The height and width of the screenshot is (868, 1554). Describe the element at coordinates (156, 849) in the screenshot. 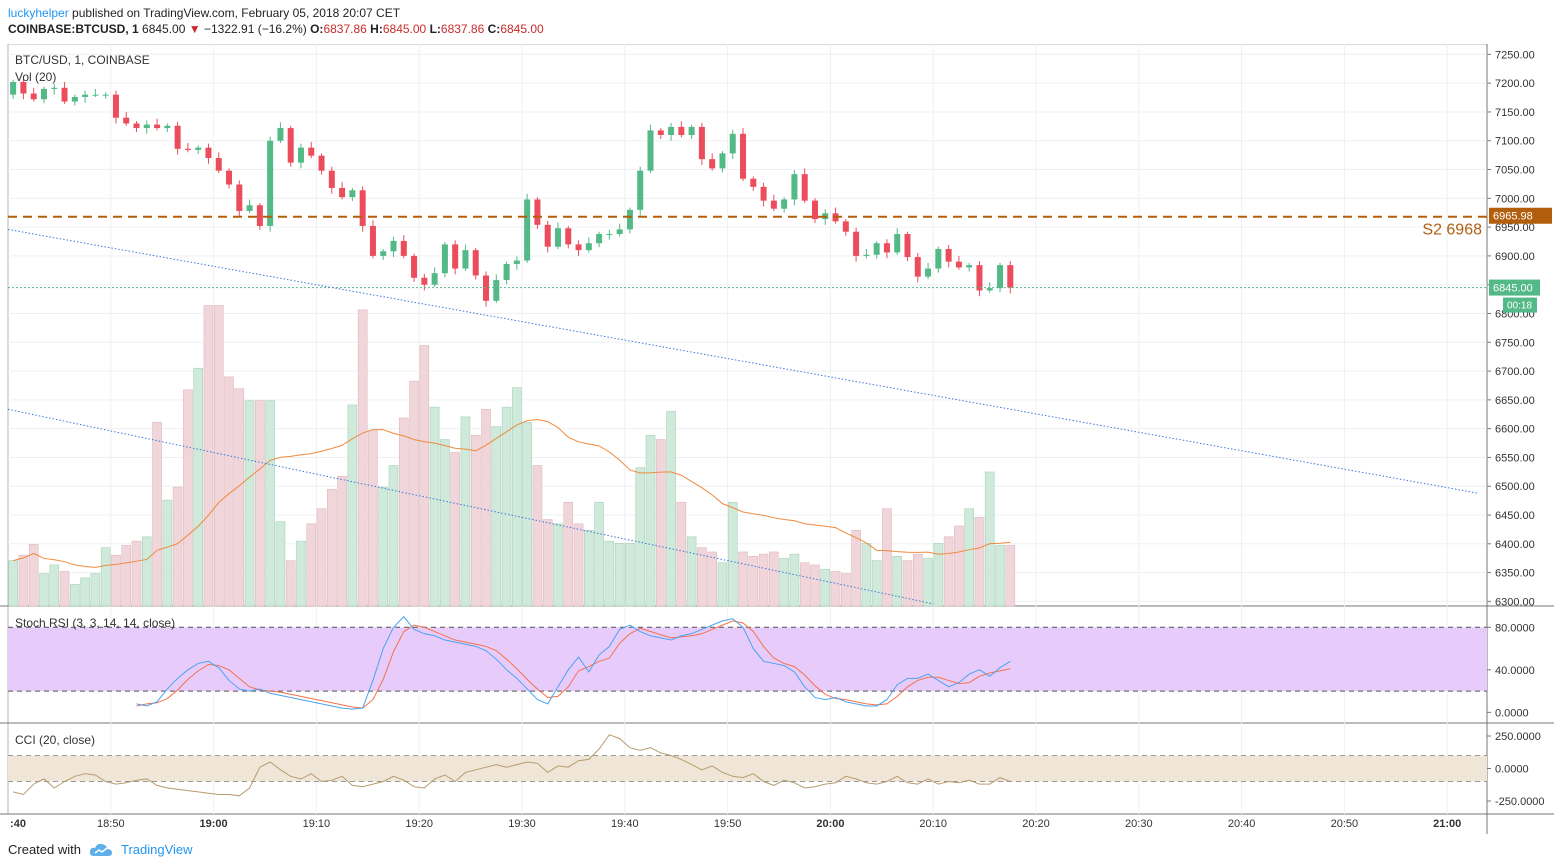

I see `tradingview-link: TradingView` at that location.